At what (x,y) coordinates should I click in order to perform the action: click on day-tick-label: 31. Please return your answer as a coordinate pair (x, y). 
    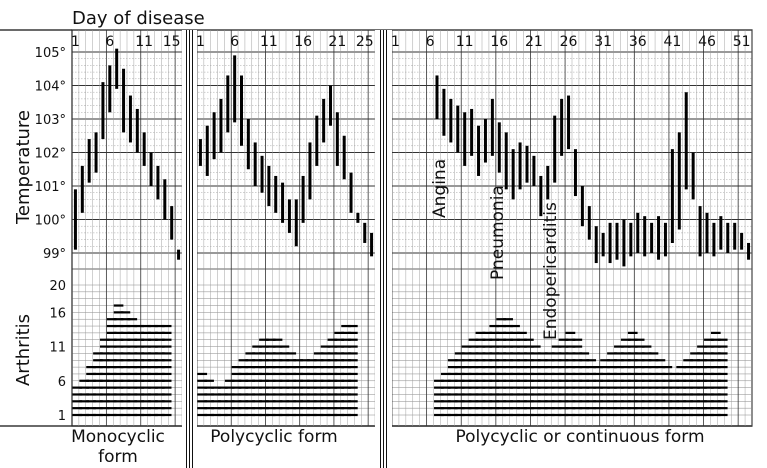
    Looking at the image, I should click on (603, 42).